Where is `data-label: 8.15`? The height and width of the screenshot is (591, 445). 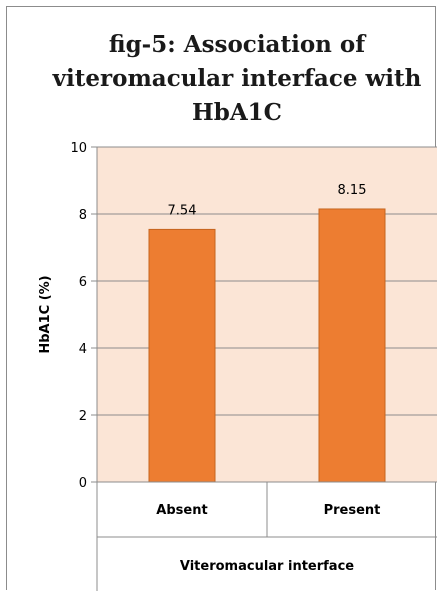
data-label: 8.15 is located at coordinates (352, 190).